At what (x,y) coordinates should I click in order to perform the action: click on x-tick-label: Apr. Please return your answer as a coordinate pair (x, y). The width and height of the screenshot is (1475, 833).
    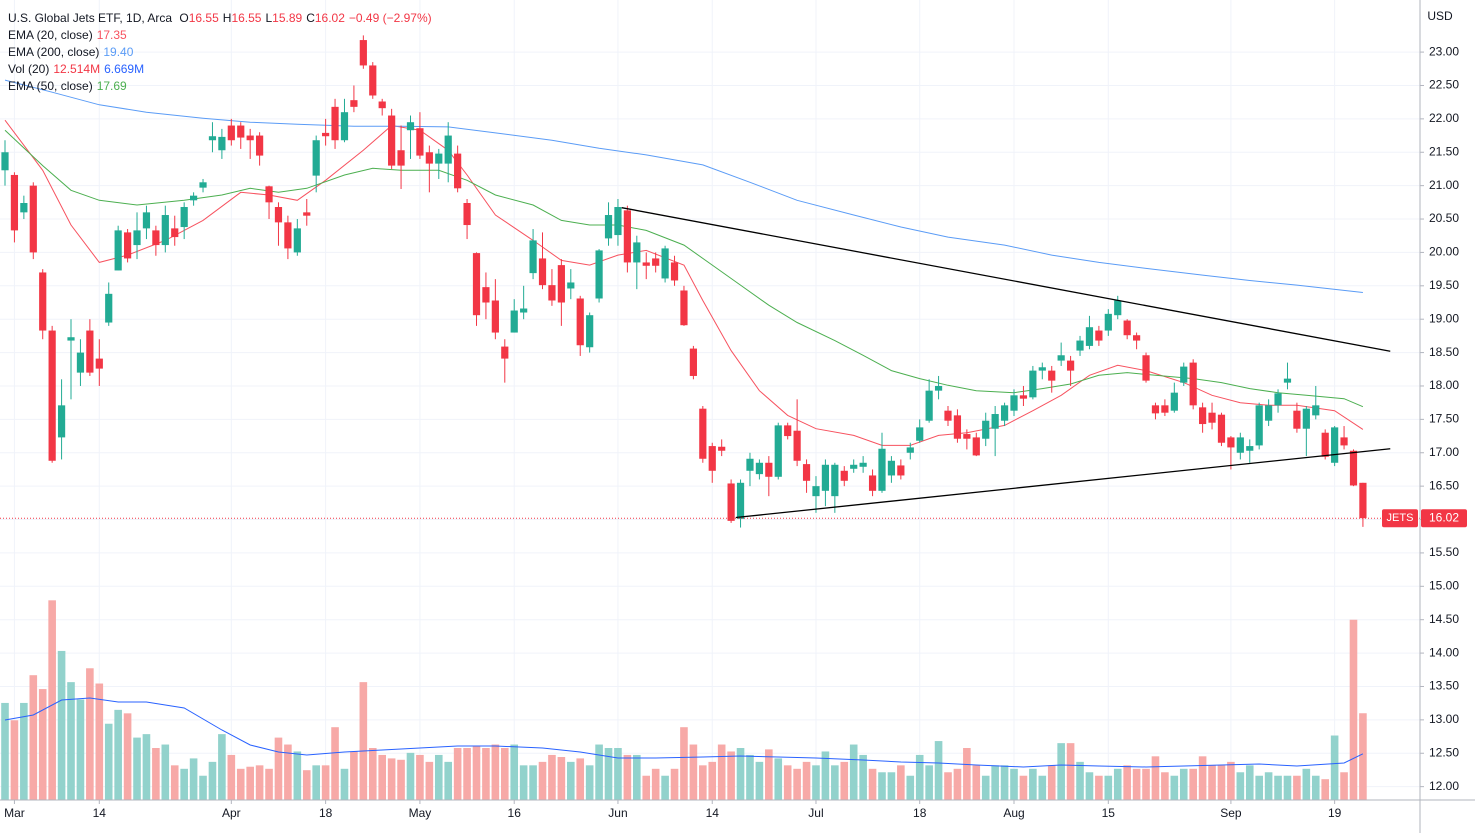
    Looking at the image, I should click on (231, 813).